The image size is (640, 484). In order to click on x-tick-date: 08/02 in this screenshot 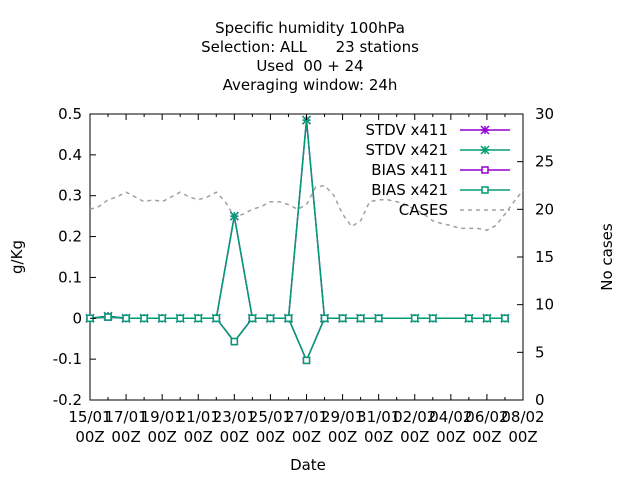, I will do `click(522, 417)`.